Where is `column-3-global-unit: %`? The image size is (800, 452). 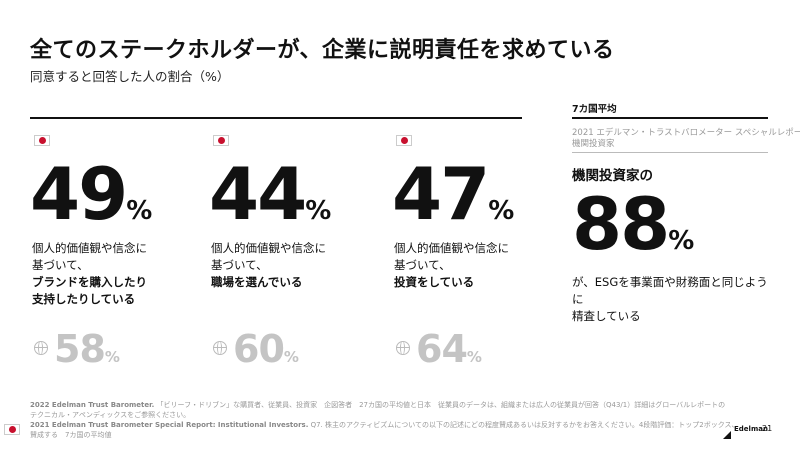 column-3-global-unit: % is located at coordinates (474, 357).